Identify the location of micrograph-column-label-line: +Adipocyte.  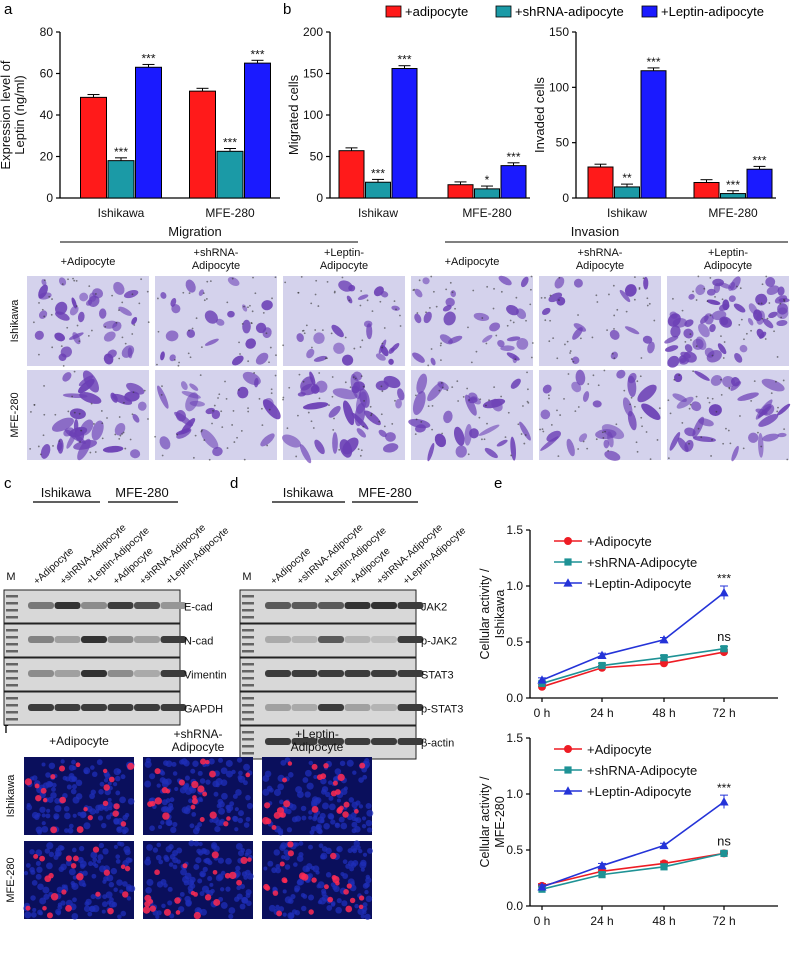
(88, 262).